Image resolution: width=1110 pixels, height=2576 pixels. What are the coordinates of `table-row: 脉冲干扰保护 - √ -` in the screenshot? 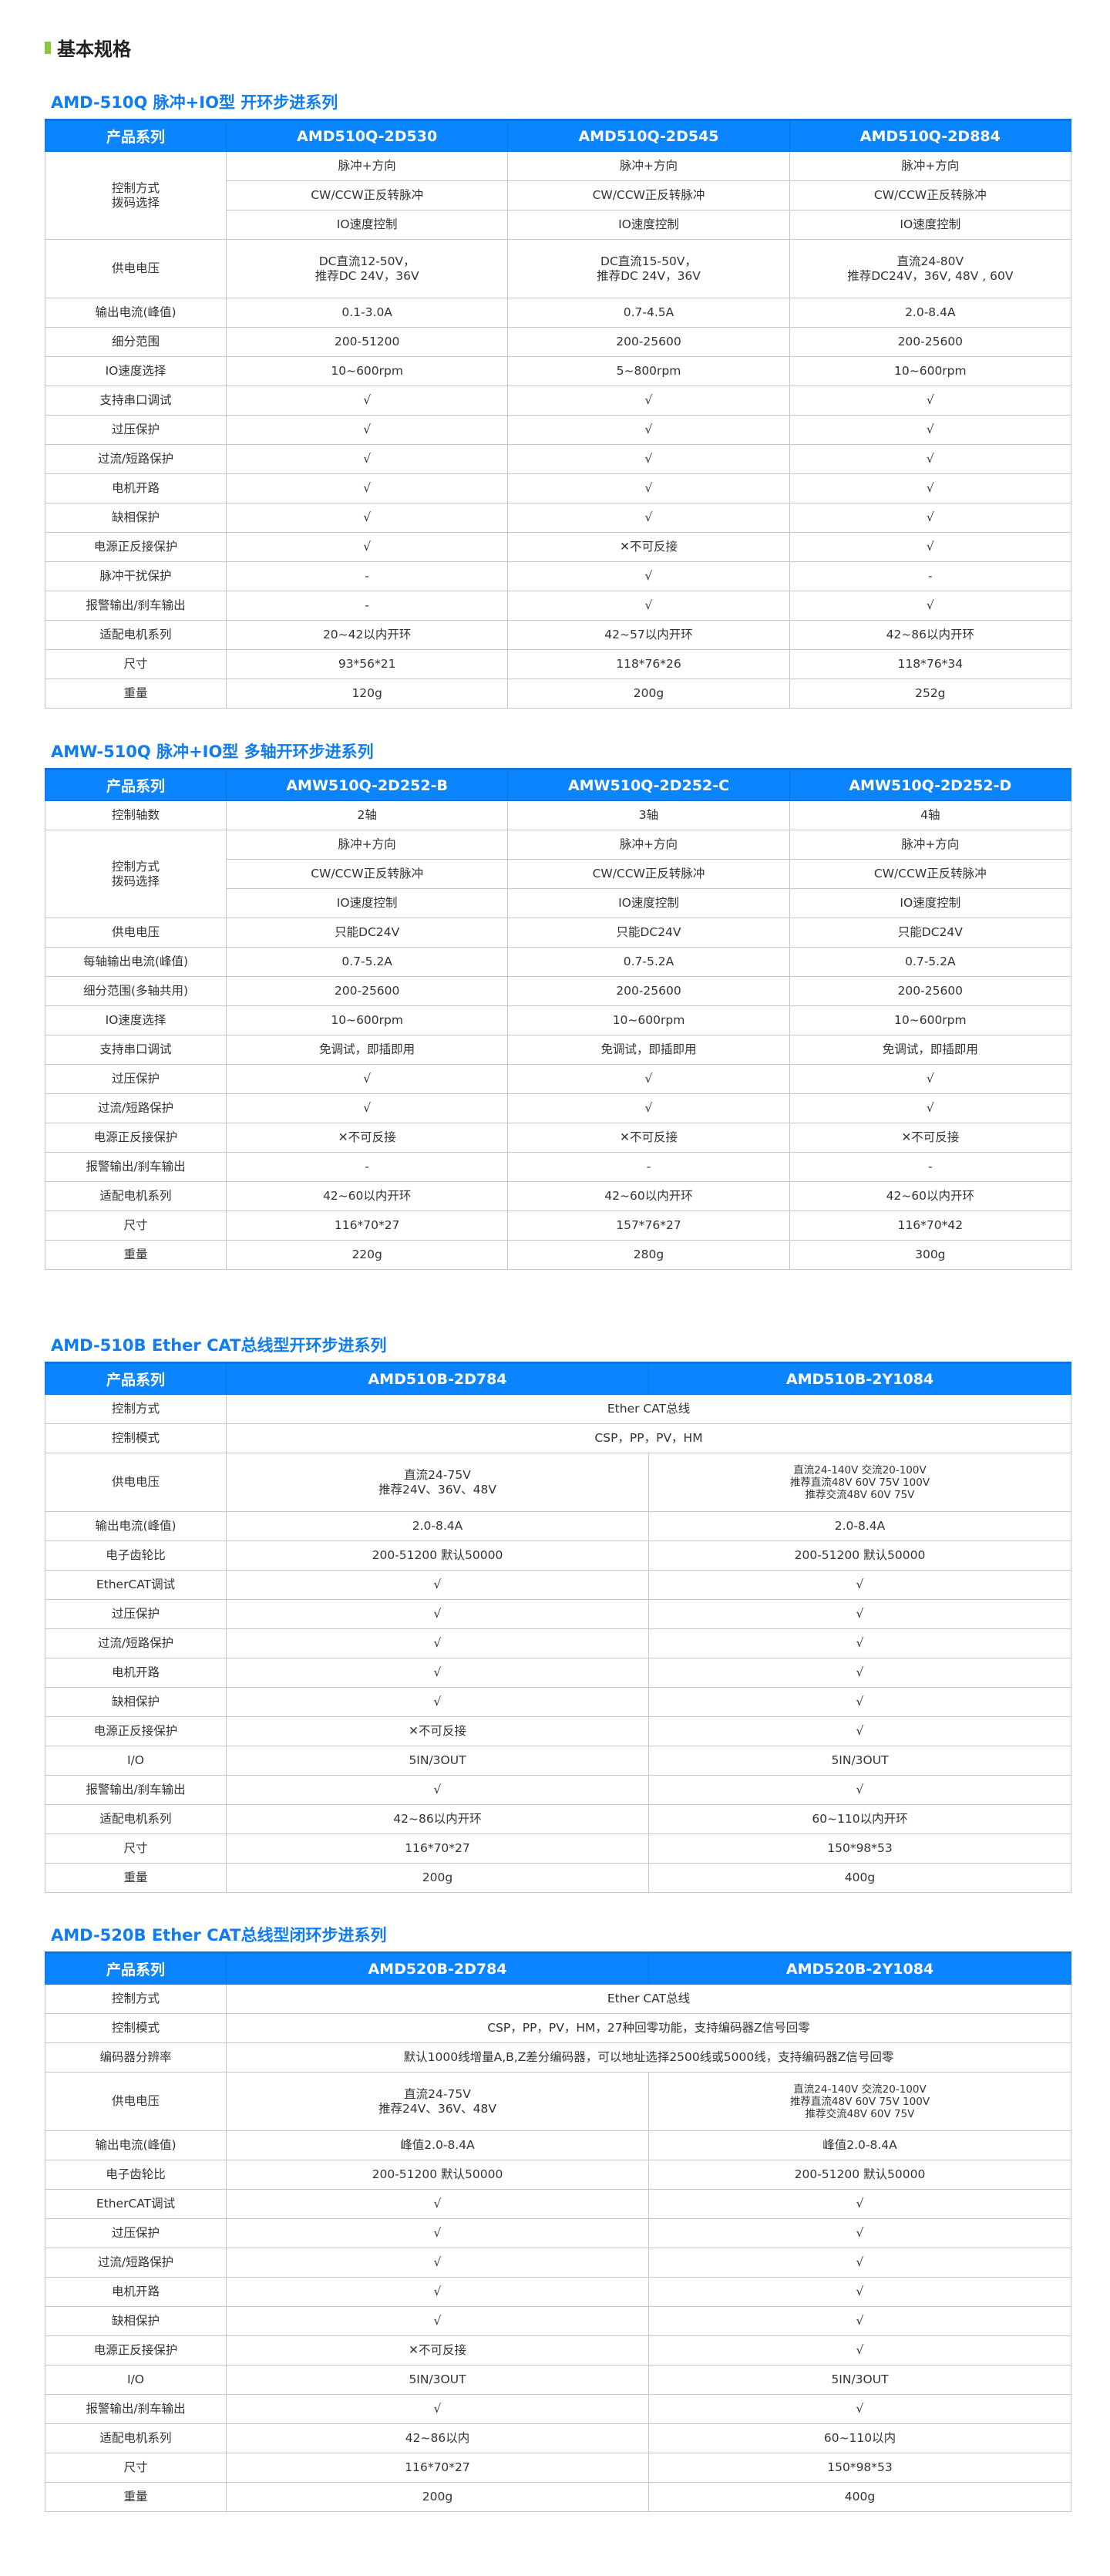 It's located at (558, 576).